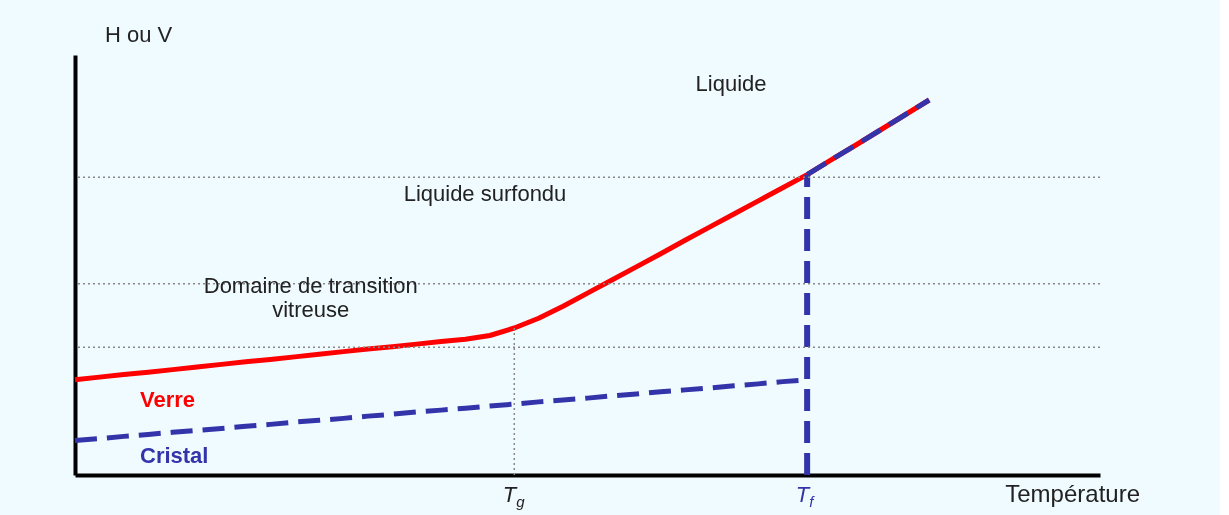 The width and height of the screenshot is (1229, 515). I want to click on text: Liquide, so click(731, 84).